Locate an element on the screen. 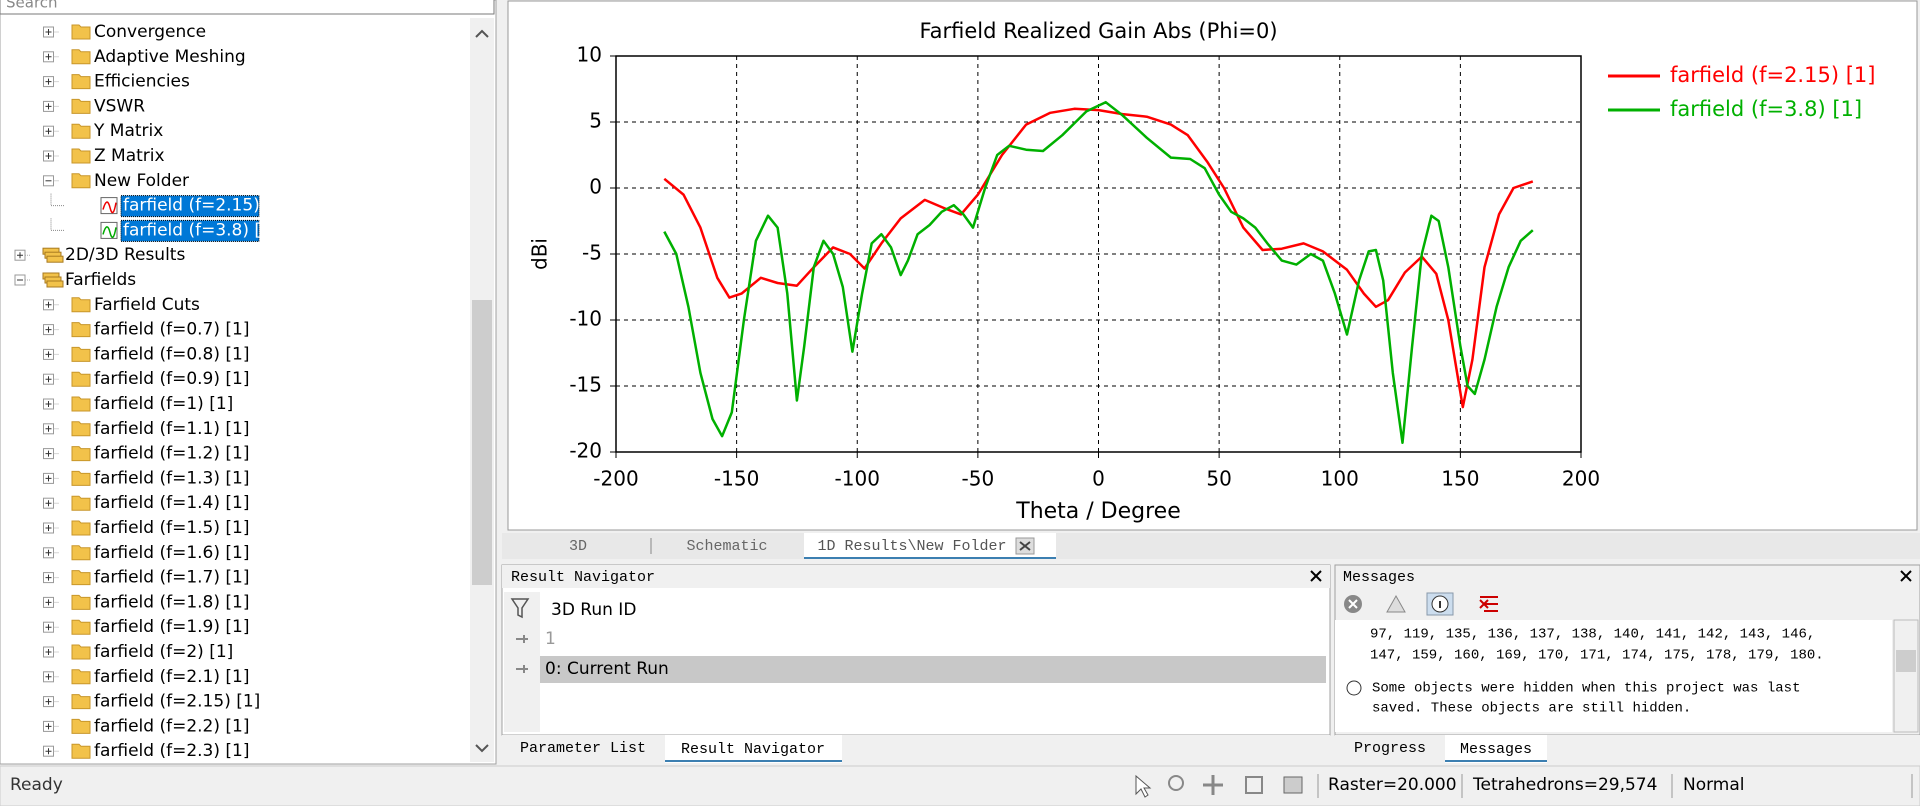 The image size is (1920, 806). x-tick-label: -150 is located at coordinates (736, 479).